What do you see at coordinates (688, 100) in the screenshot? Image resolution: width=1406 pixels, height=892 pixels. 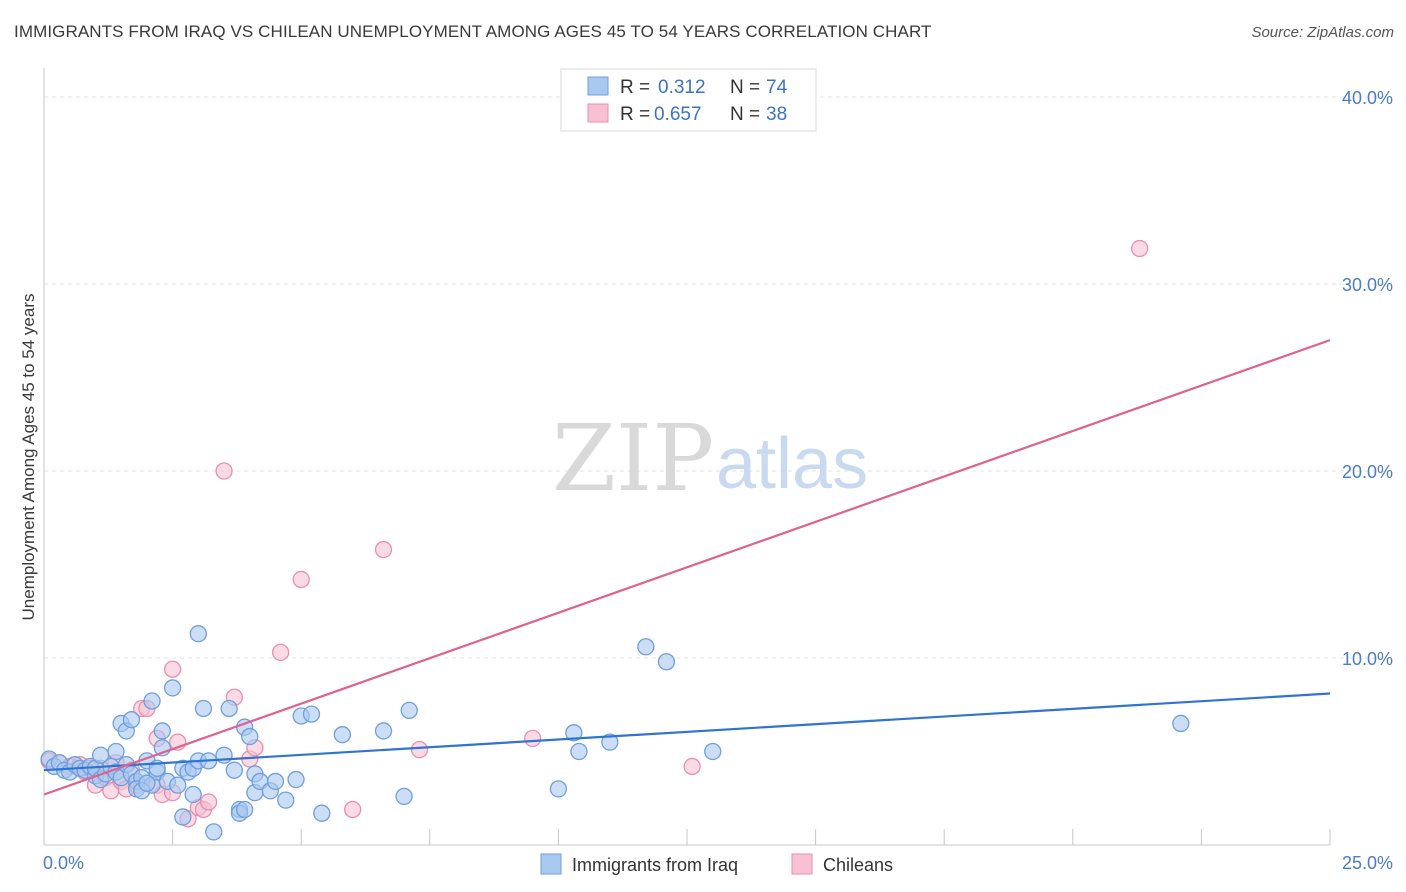 I see `correlation-legend: R = 0.312 N = 74 R = 0.657 N = 38` at bounding box center [688, 100].